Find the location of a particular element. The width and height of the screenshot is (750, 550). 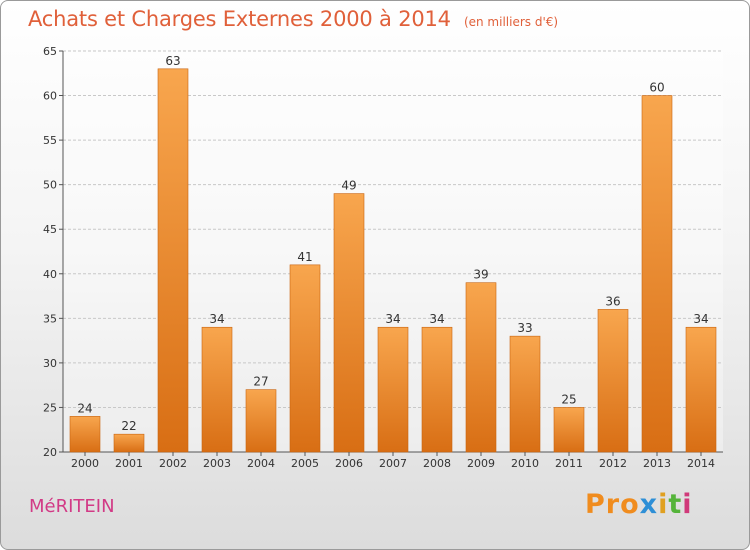

data-label: 36 is located at coordinates (612, 301).